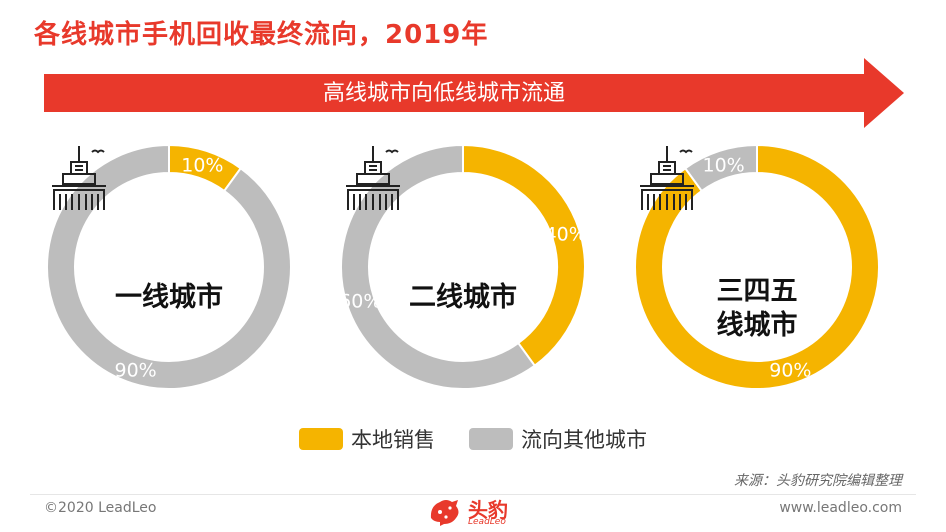 This screenshot has width=946, height=532. What do you see at coordinates (393, 440) in the screenshot?
I see `legend-label-local: 本地销售` at bounding box center [393, 440].